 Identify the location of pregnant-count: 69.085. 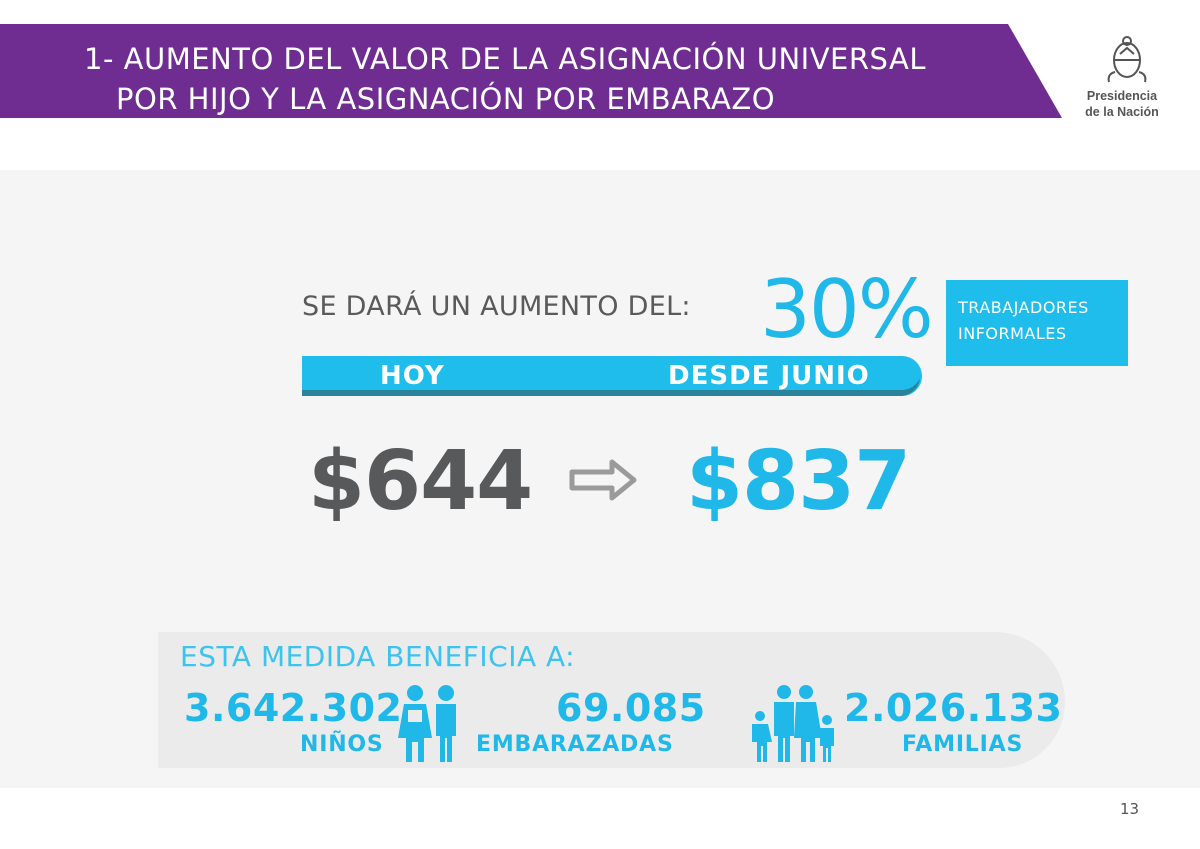
(631, 708).